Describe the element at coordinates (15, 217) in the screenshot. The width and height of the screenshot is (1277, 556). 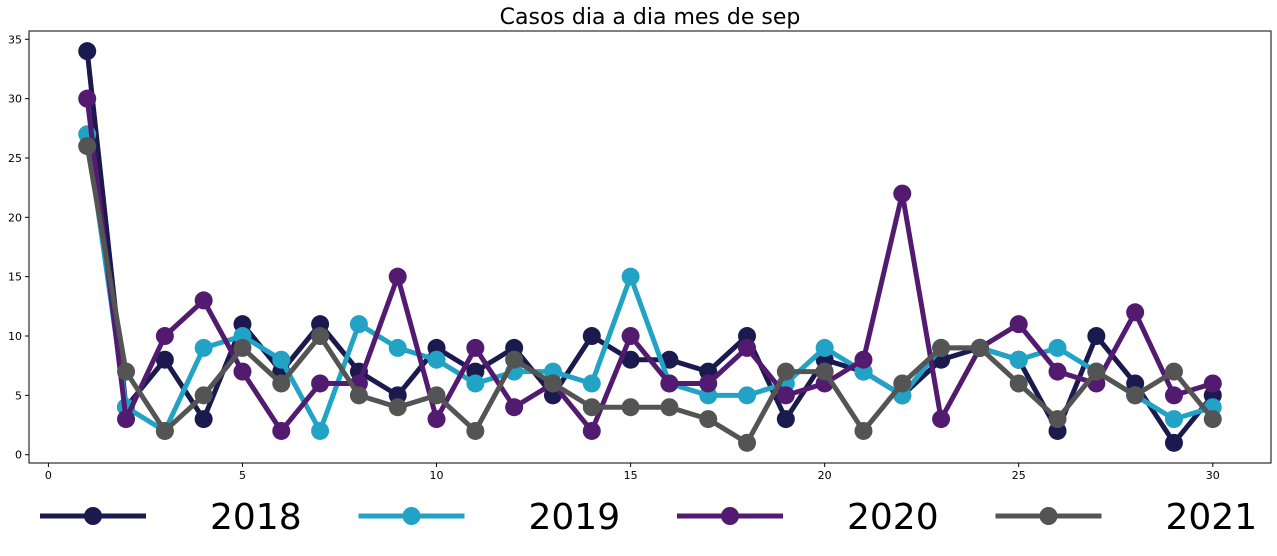
I see `y-tick-label: 20` at that location.